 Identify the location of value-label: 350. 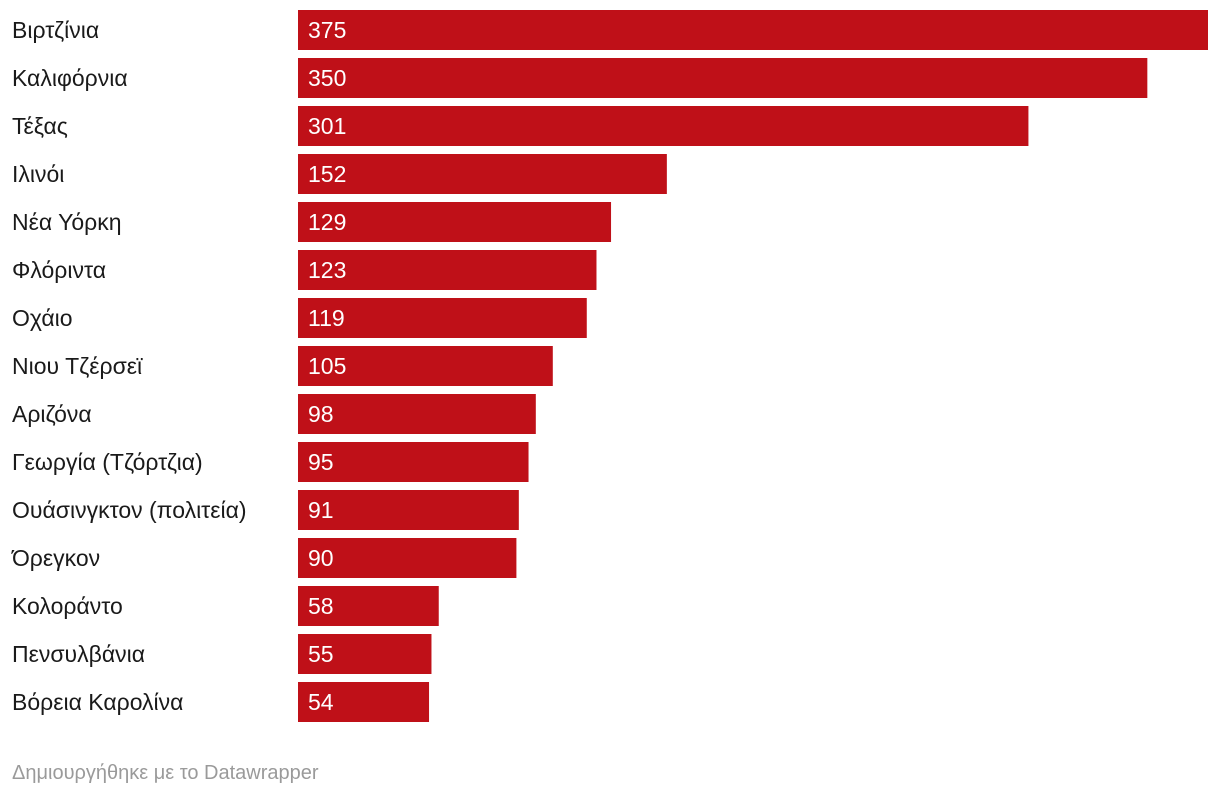
(327, 78).